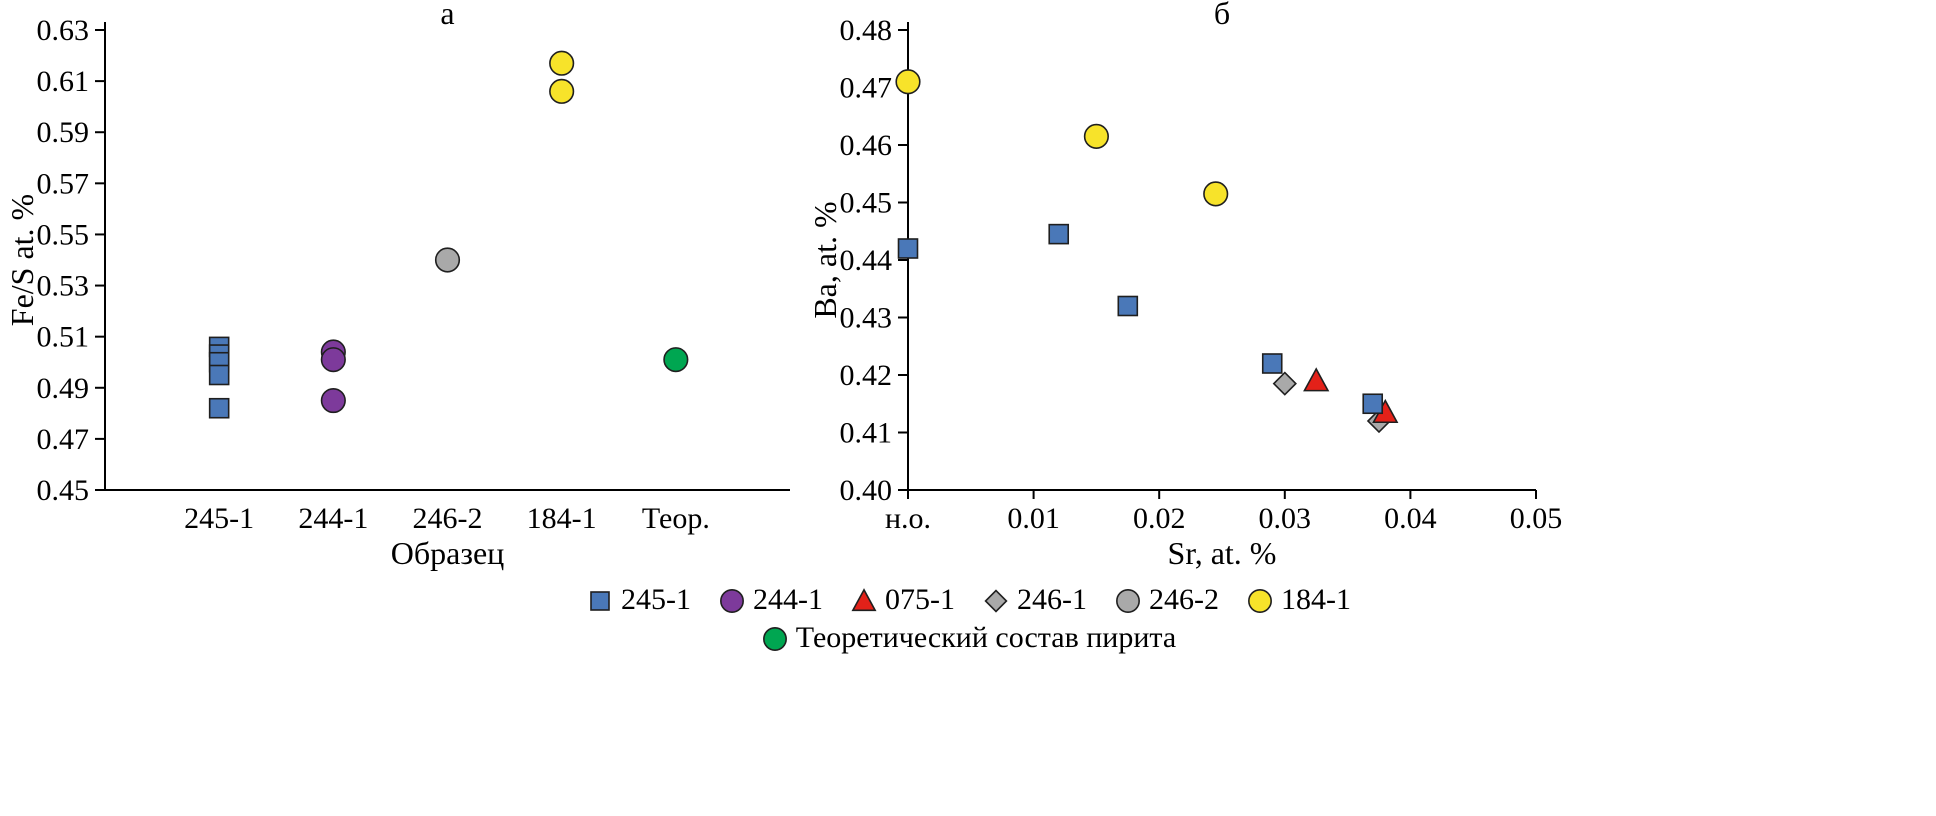  I want to click on legend-item-теоретический-состав-пирита: Теоретический состав пирита, so click(968, 638).